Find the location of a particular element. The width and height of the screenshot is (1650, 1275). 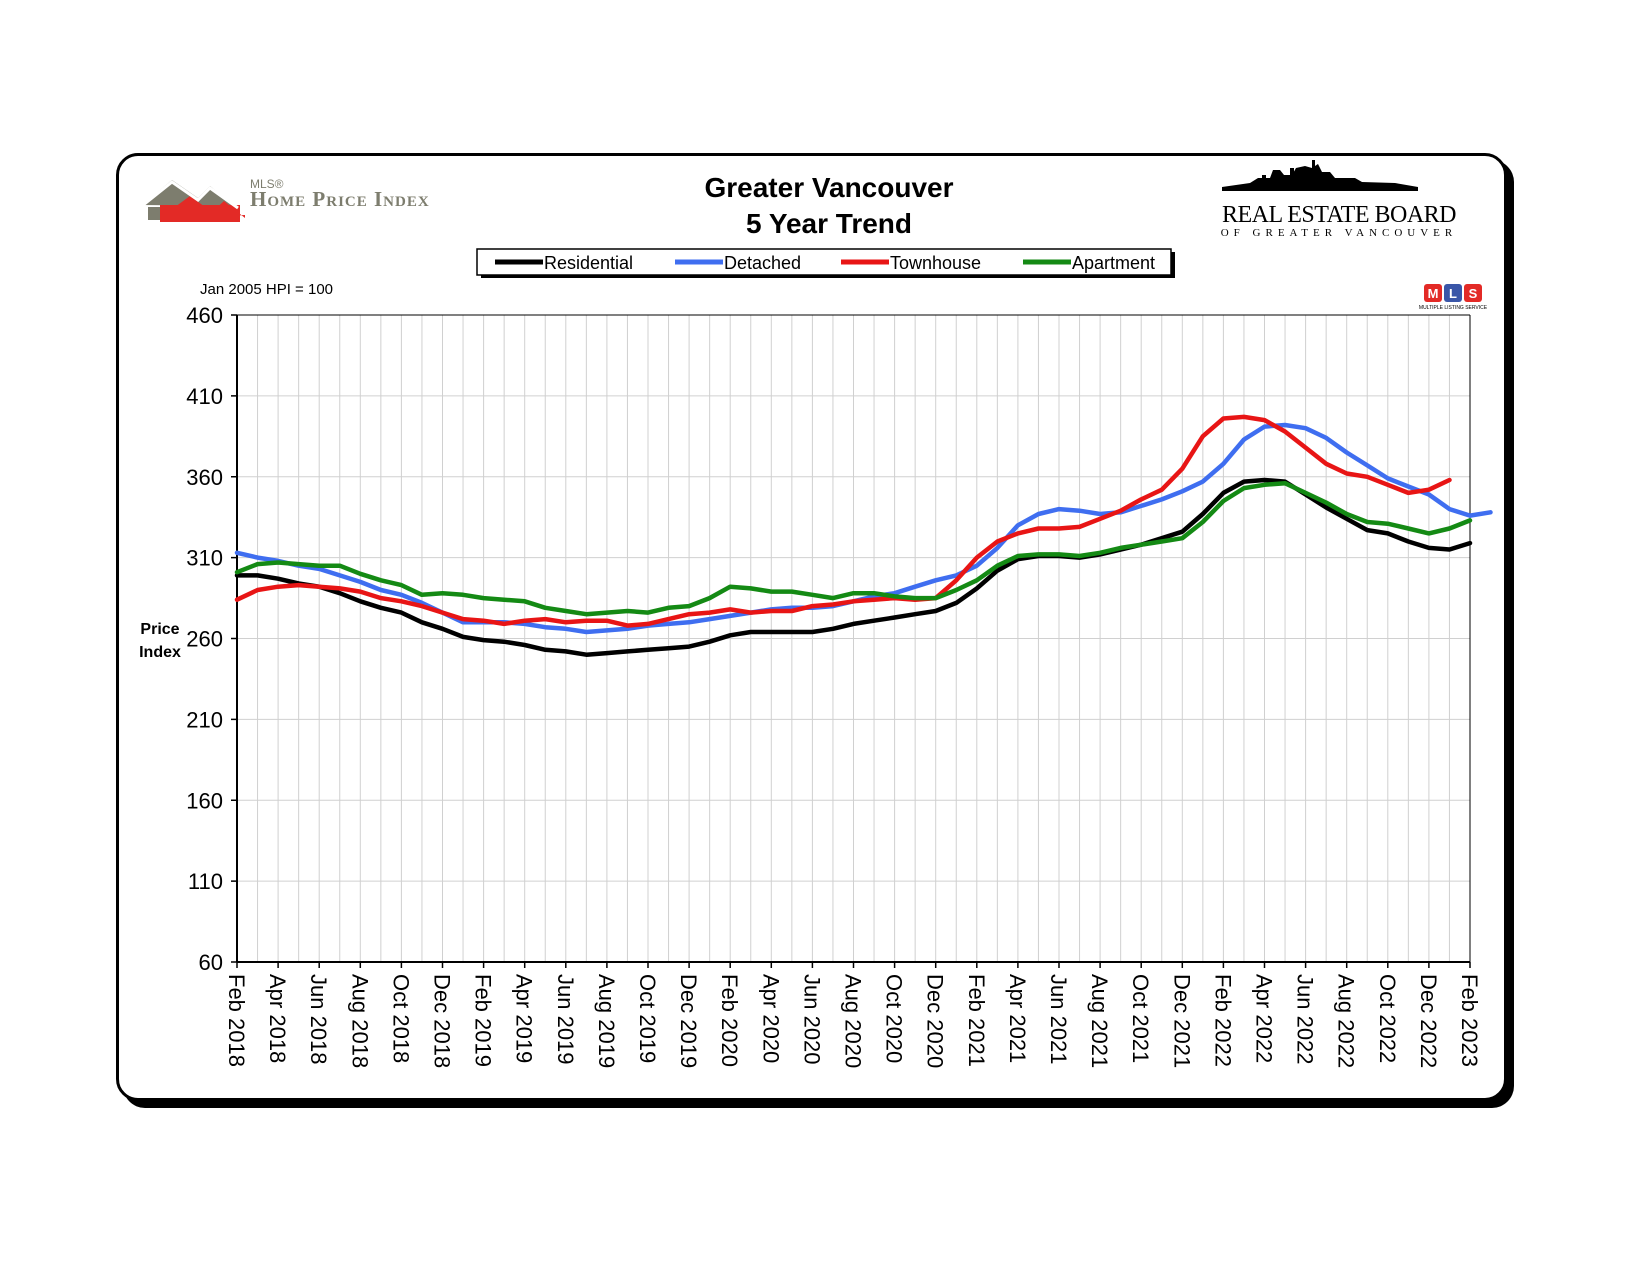

x-tick-label: Feb 2023 is located at coordinates (1469, 1020).